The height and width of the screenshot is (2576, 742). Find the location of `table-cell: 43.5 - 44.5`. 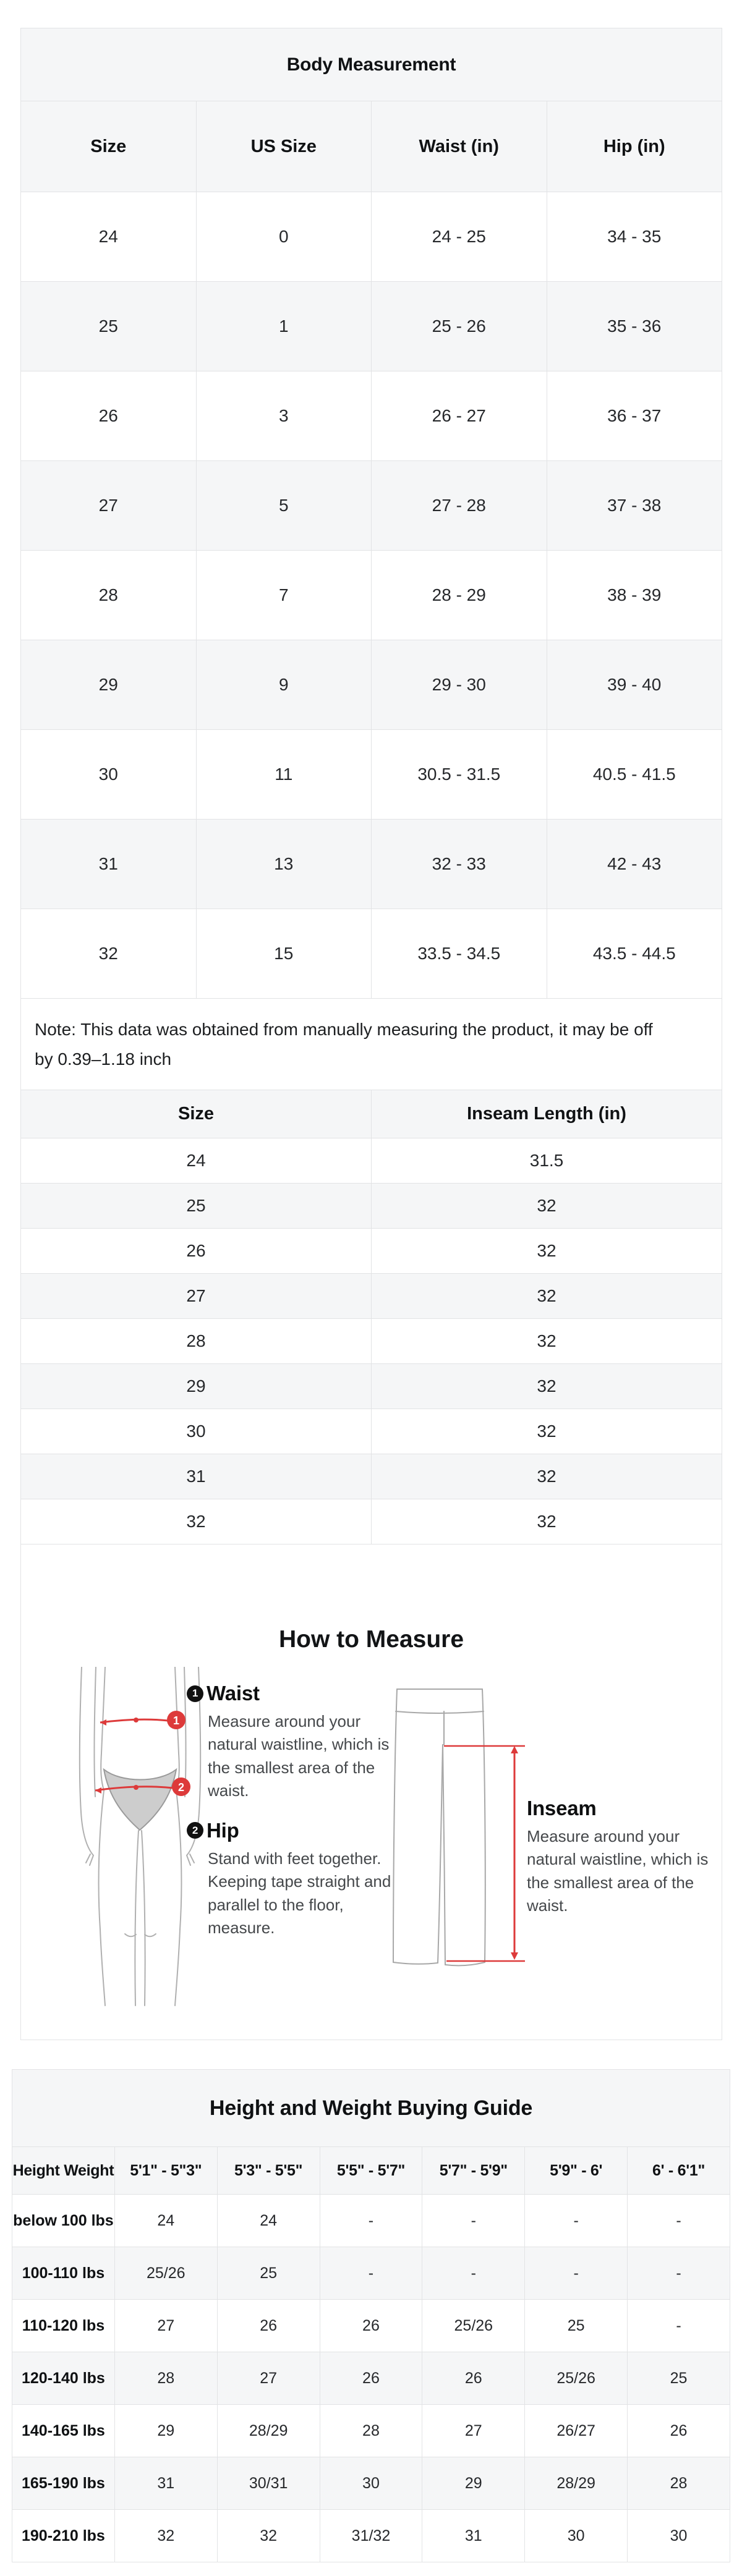

table-cell: 43.5 - 44.5 is located at coordinates (634, 954).